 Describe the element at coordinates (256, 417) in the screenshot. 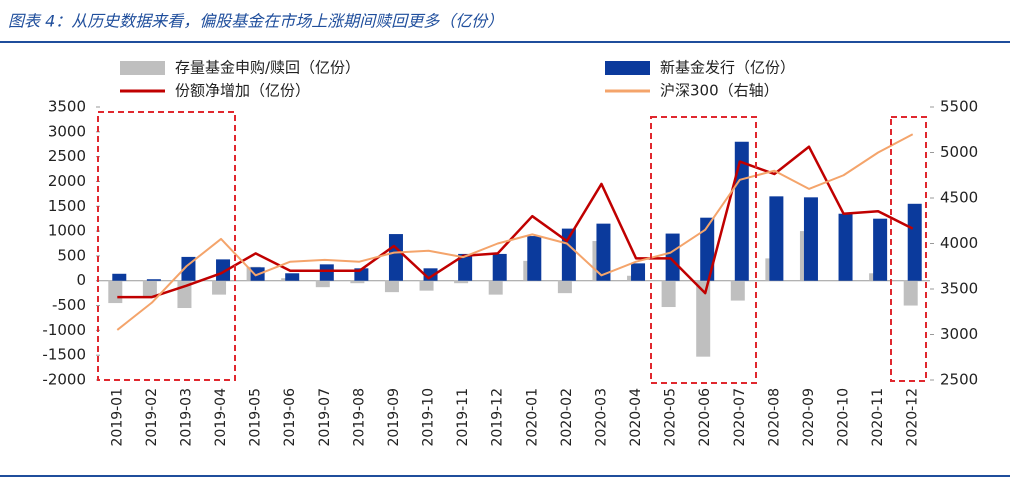

I see `x-tick-label: 2019-05` at that location.